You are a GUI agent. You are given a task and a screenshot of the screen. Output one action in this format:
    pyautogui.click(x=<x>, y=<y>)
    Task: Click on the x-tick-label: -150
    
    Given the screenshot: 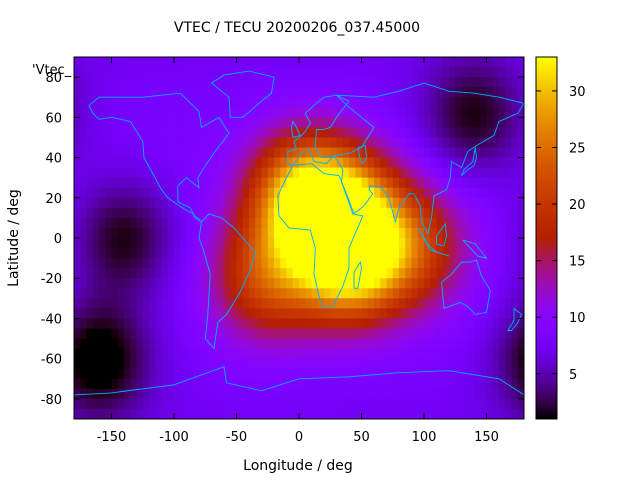 What is the action you would take?
    pyautogui.click(x=112, y=437)
    